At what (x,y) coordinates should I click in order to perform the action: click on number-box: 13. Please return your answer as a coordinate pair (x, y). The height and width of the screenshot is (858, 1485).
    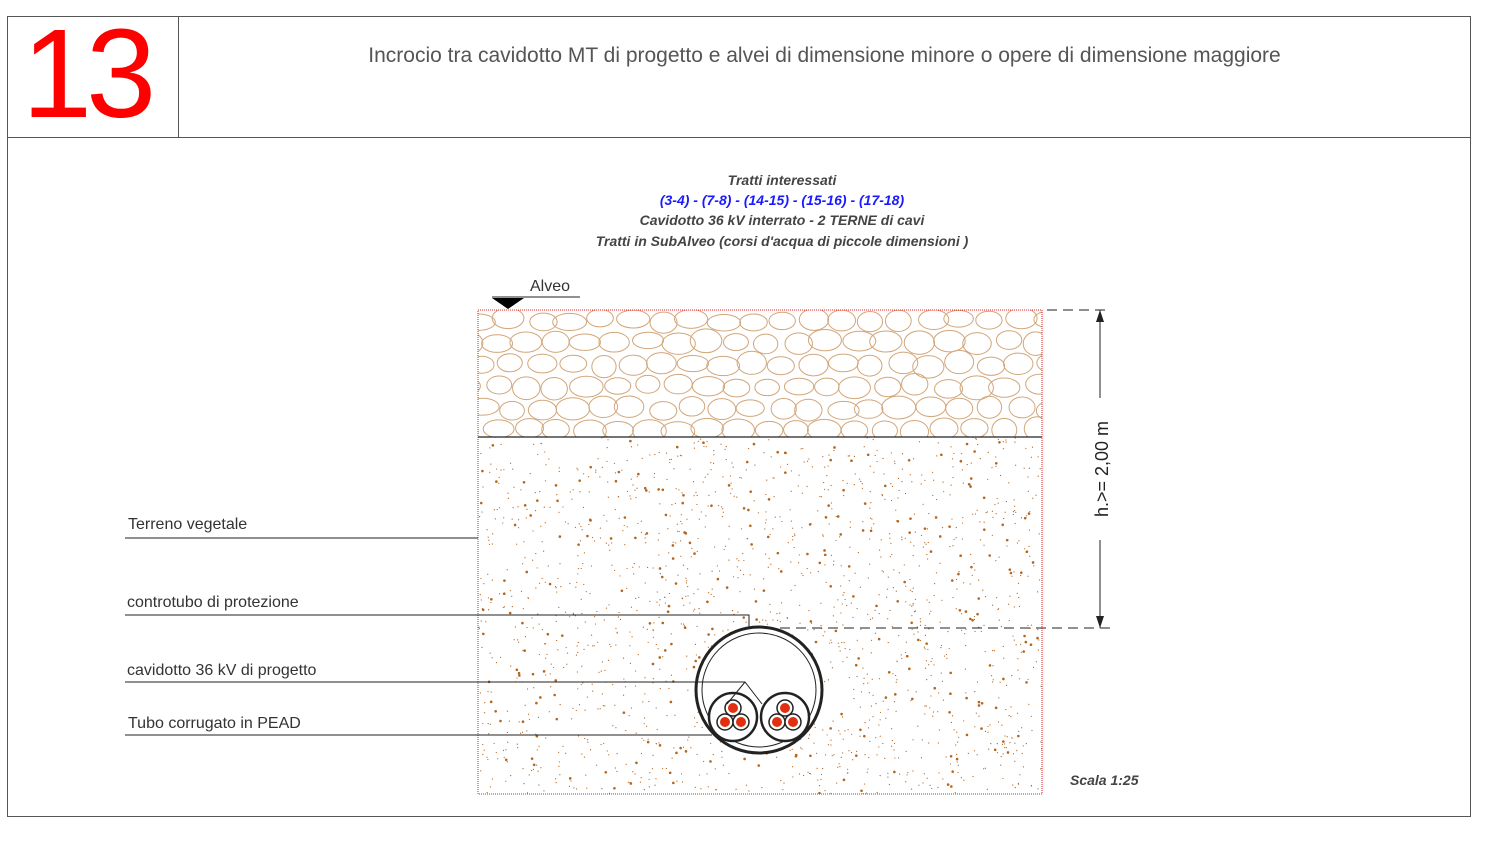
    Looking at the image, I should click on (93, 74).